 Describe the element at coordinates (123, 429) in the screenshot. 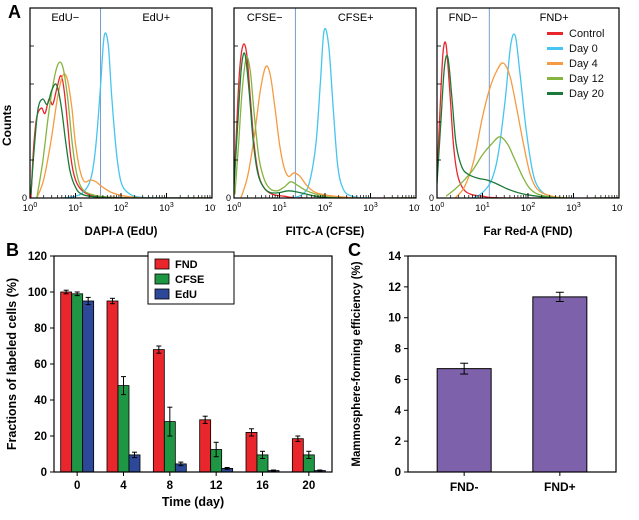

I see `bar-cfse-day4` at that location.